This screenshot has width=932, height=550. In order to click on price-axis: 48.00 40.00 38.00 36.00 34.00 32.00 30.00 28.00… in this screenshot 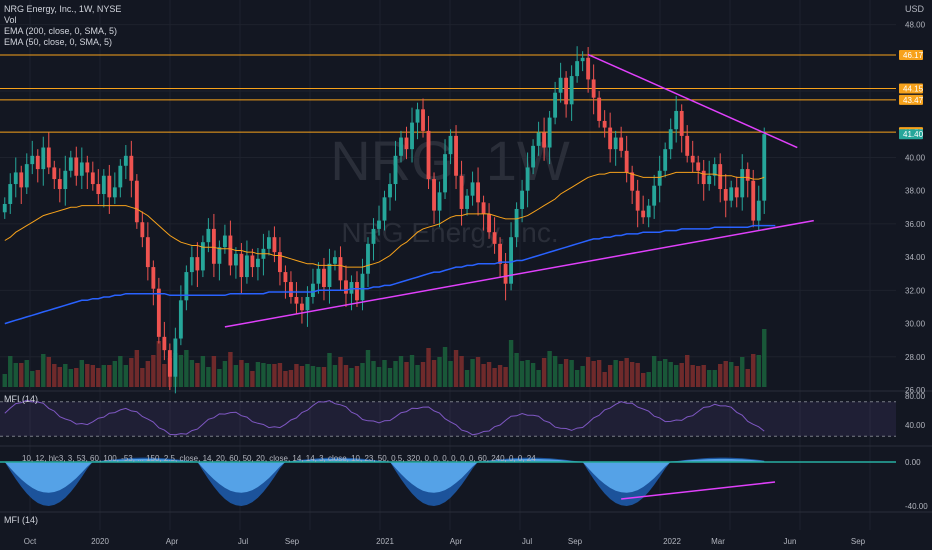, I will do `click(913, 266)`.